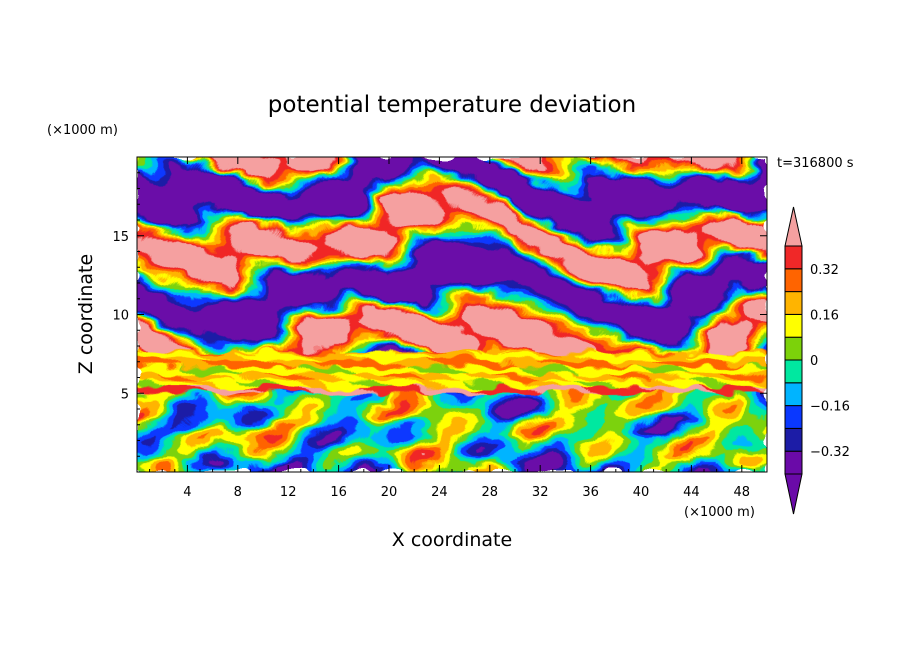 The height and width of the screenshot is (654, 904). Describe the element at coordinates (82, 130) in the screenshot. I see `y-unit-label: (×1000 m)` at that location.